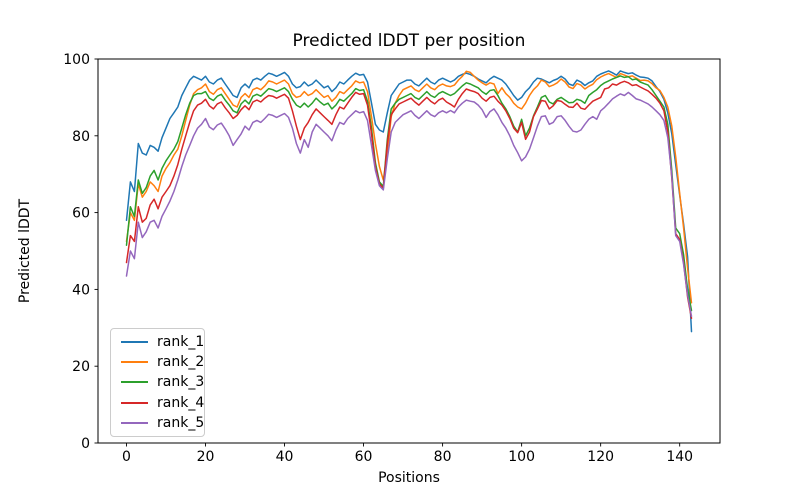  Describe the element at coordinates (679, 457) in the screenshot. I see `x-tick-label: 140` at that location.